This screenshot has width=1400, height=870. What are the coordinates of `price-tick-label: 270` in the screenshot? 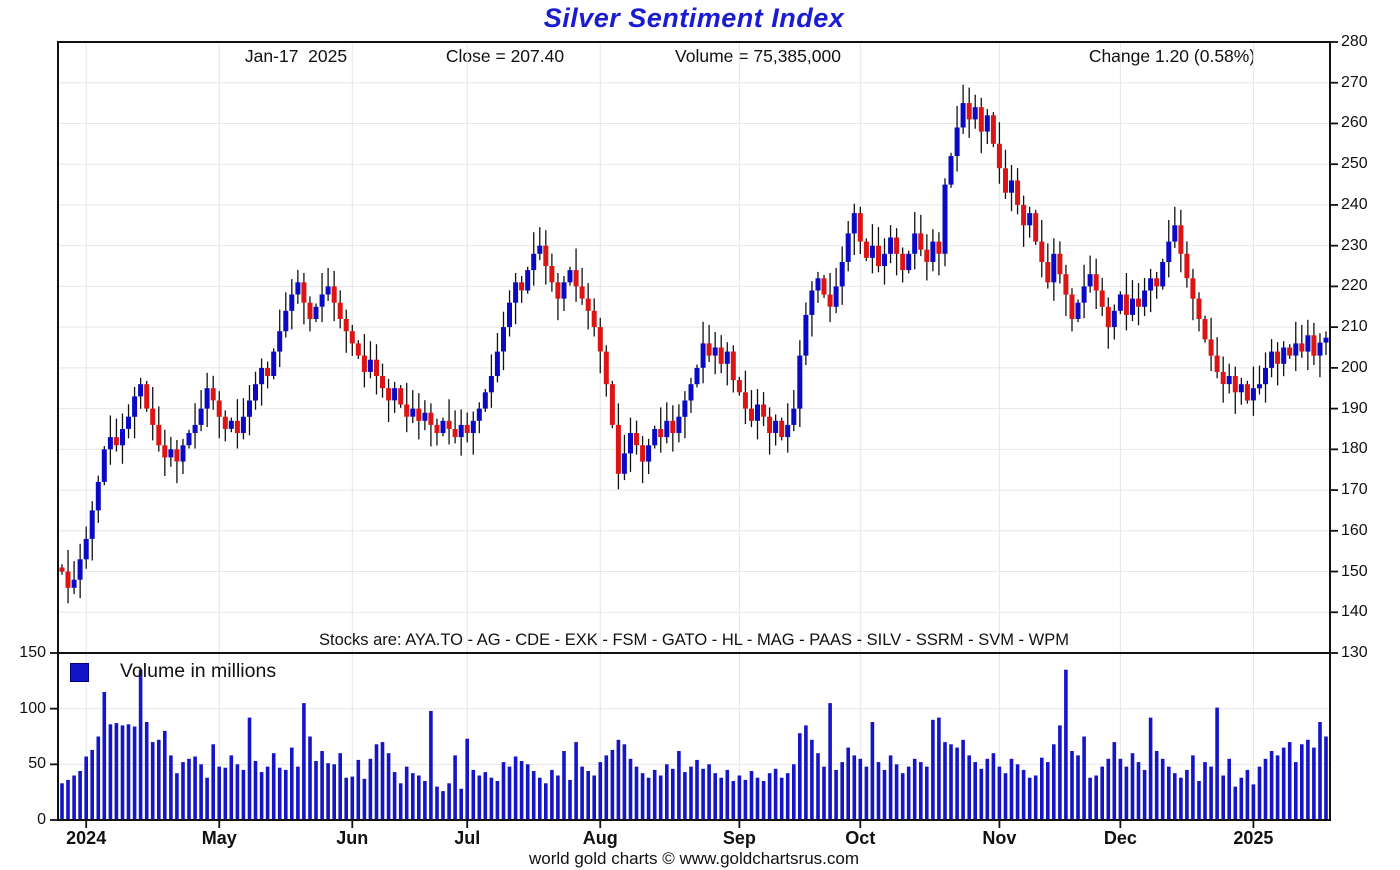 It's located at (1354, 82).